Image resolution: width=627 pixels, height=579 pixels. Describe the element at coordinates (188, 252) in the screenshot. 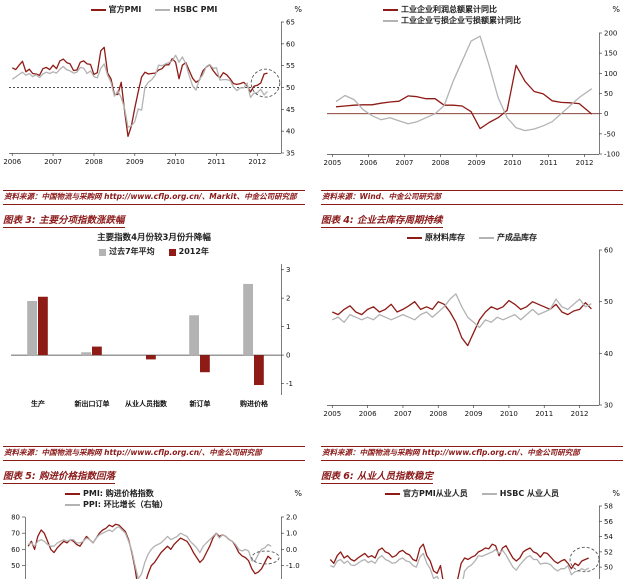

I see `legend-item: 2012年` at that location.